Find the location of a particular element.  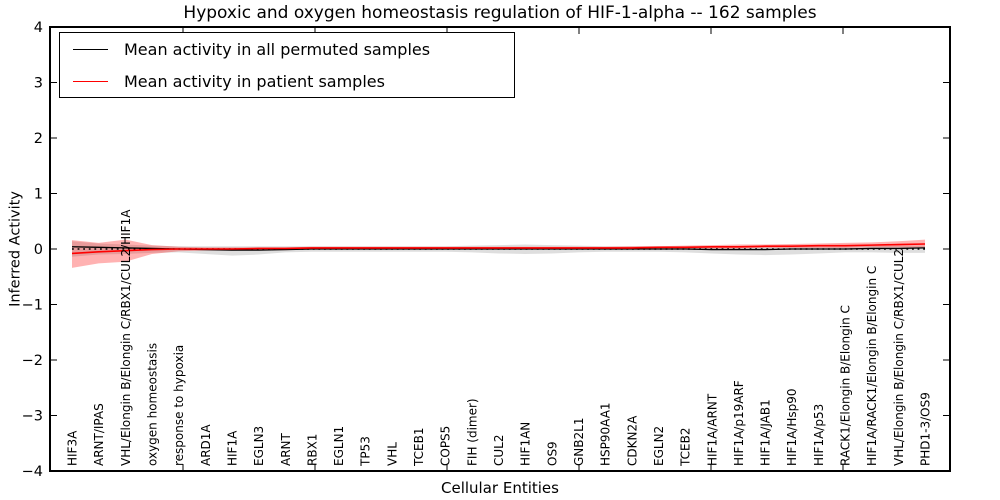

y-tick-label: −1 is located at coordinates (32, 306).